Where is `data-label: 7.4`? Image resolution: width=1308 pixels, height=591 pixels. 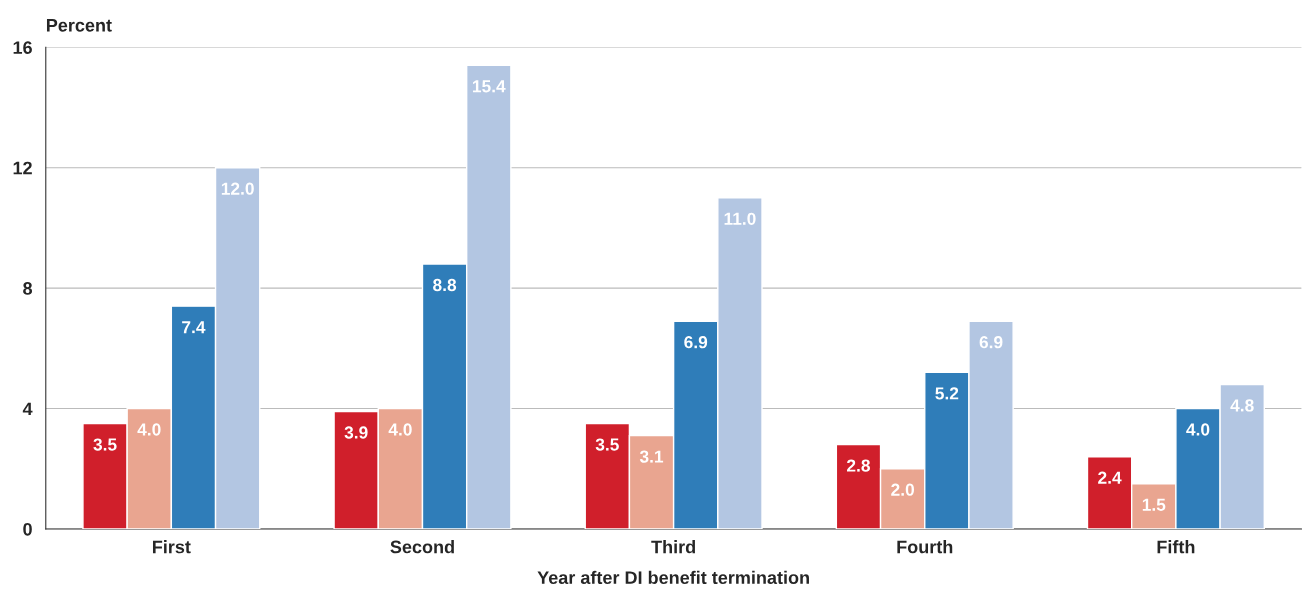
data-label: 7.4 is located at coordinates (194, 327).